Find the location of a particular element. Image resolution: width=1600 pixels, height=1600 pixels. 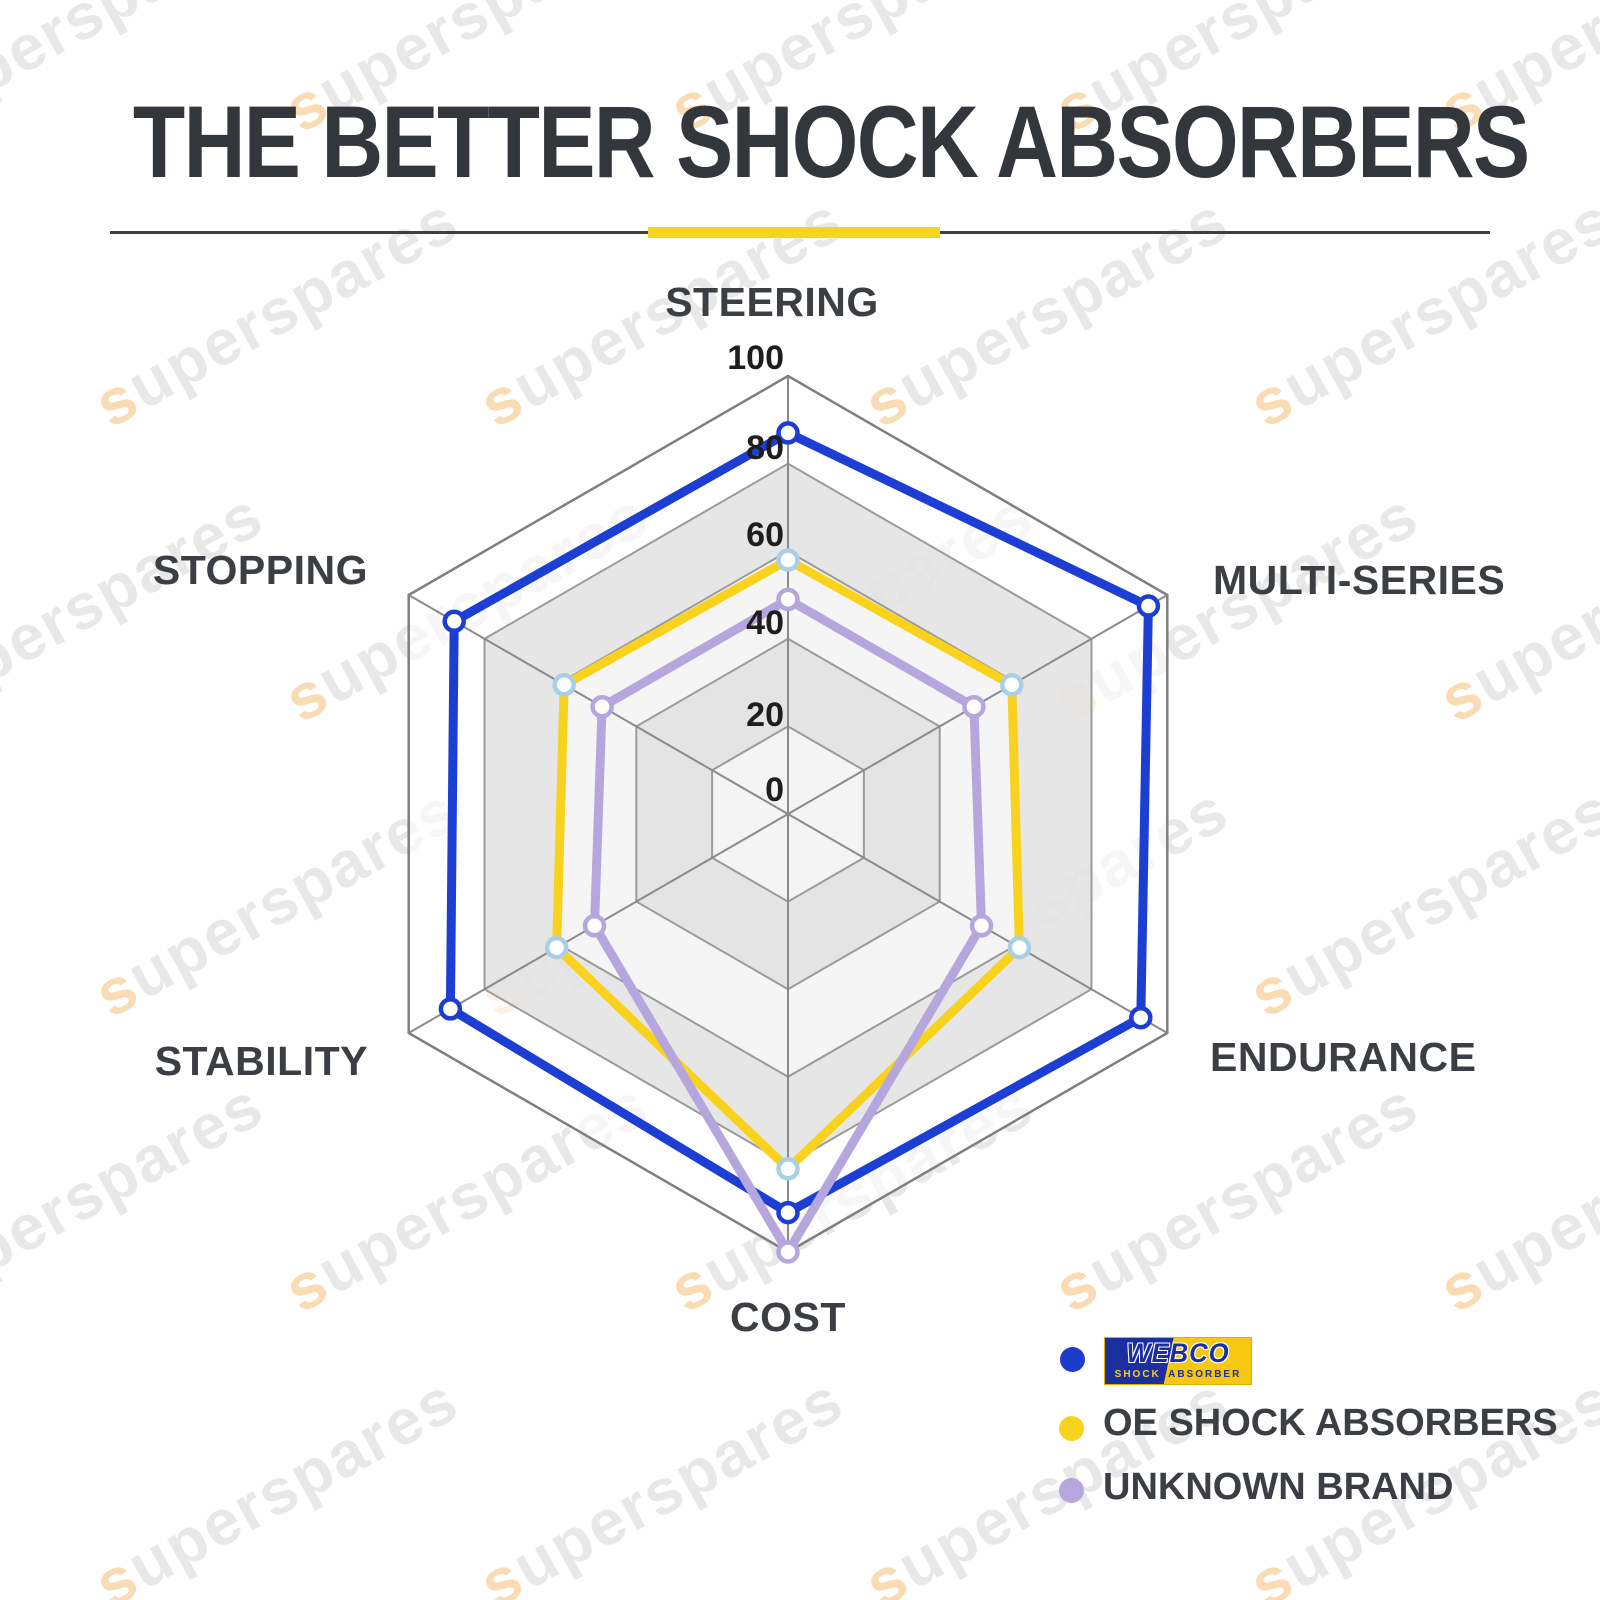

axis-label-steering: STEERING is located at coordinates (772, 302).